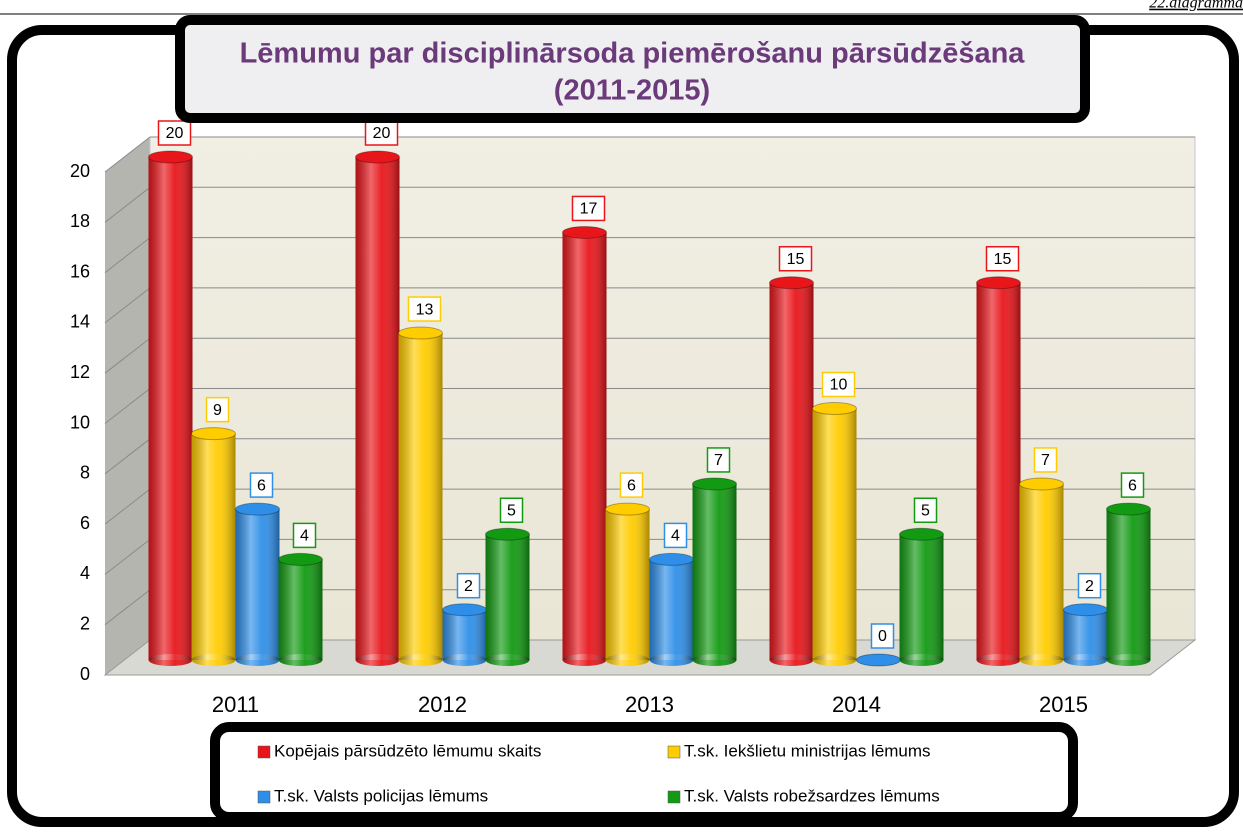 This screenshot has width=1243, height=837. What do you see at coordinates (235, 704) in the screenshot?
I see `x-tick-label: 2011` at bounding box center [235, 704].